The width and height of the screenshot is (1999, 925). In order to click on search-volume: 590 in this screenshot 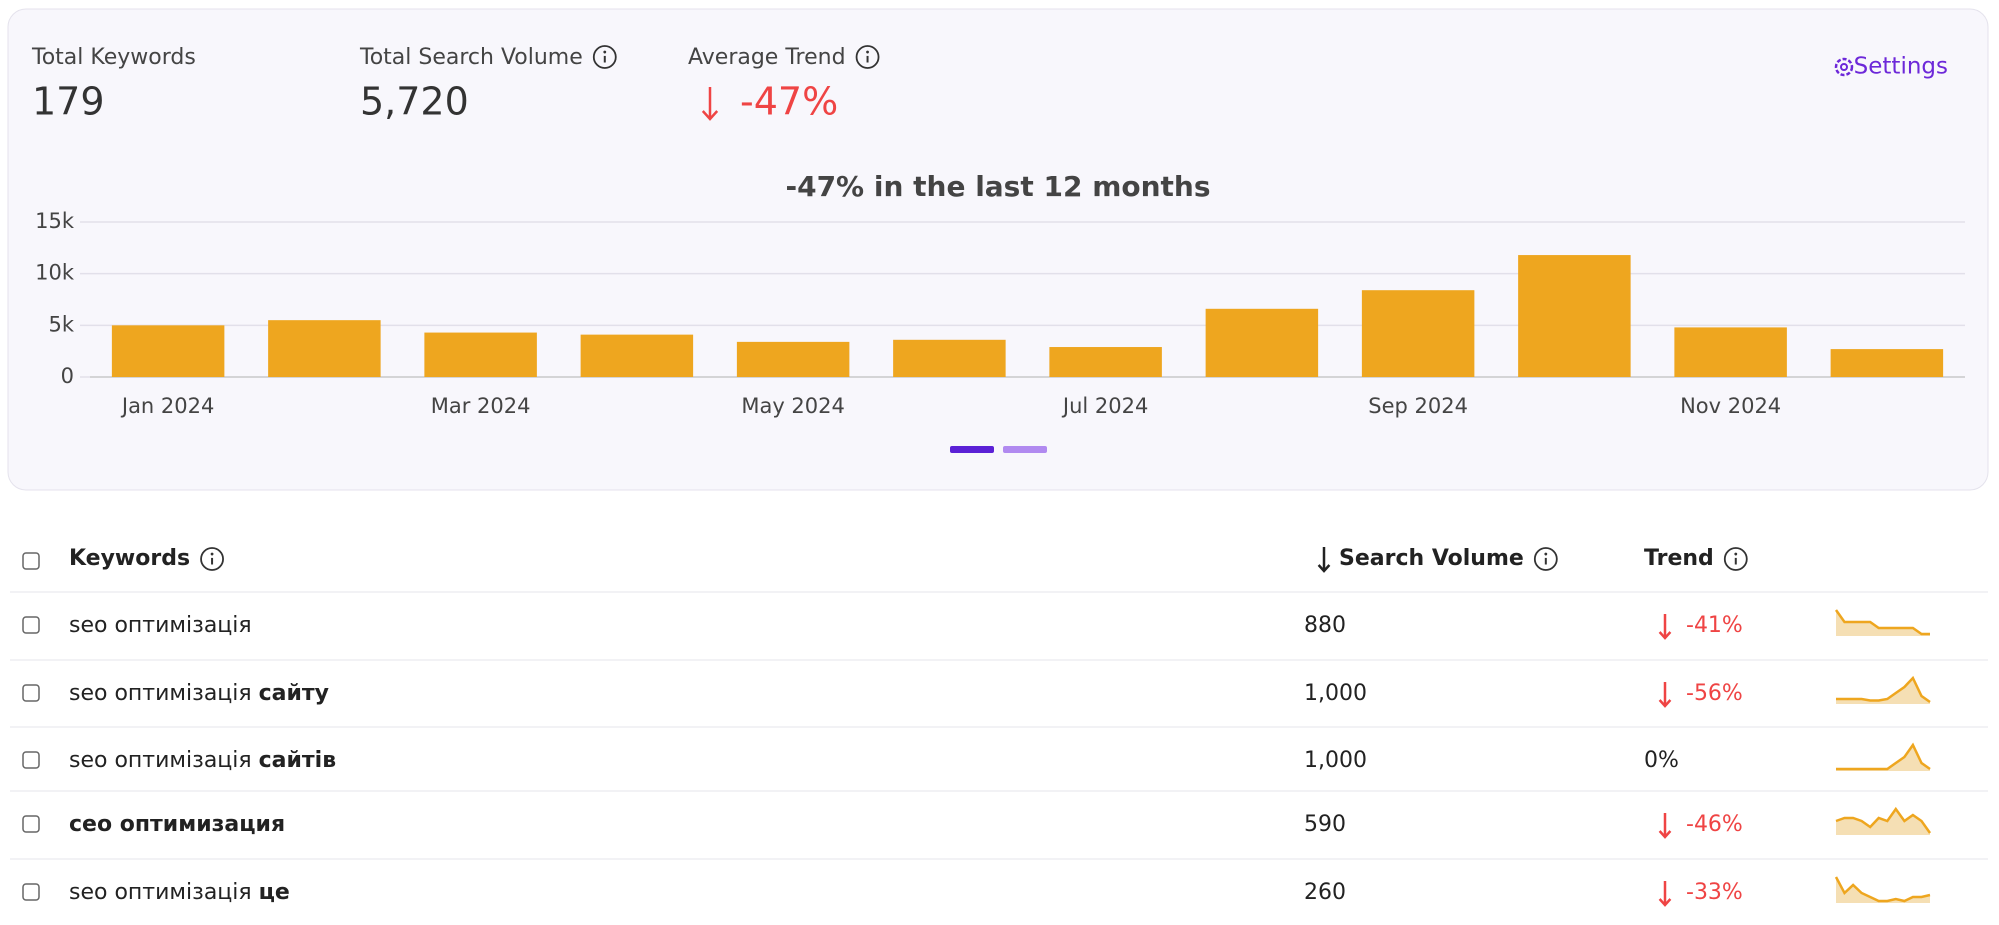, I will do `click(1325, 824)`.